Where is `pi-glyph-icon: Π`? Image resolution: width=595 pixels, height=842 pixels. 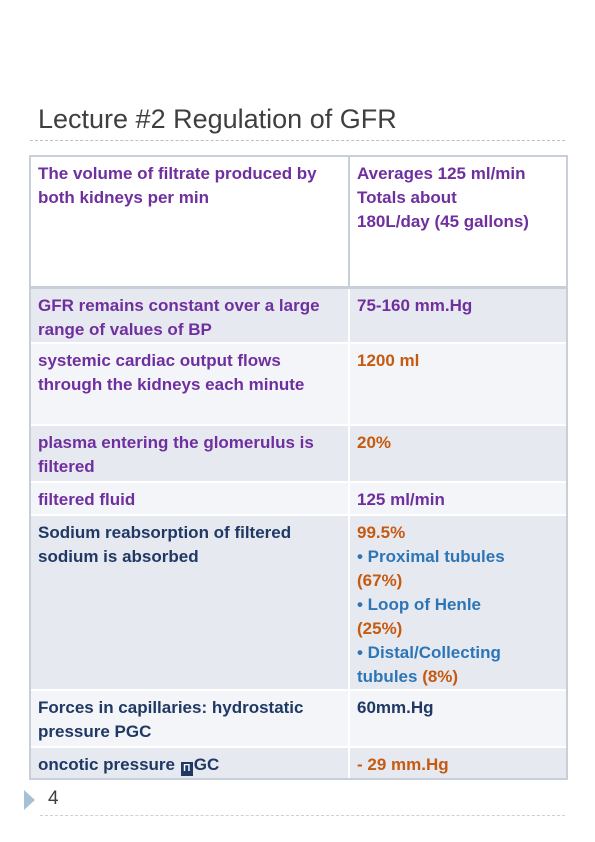
pi-glyph-icon: Π is located at coordinates (186, 769).